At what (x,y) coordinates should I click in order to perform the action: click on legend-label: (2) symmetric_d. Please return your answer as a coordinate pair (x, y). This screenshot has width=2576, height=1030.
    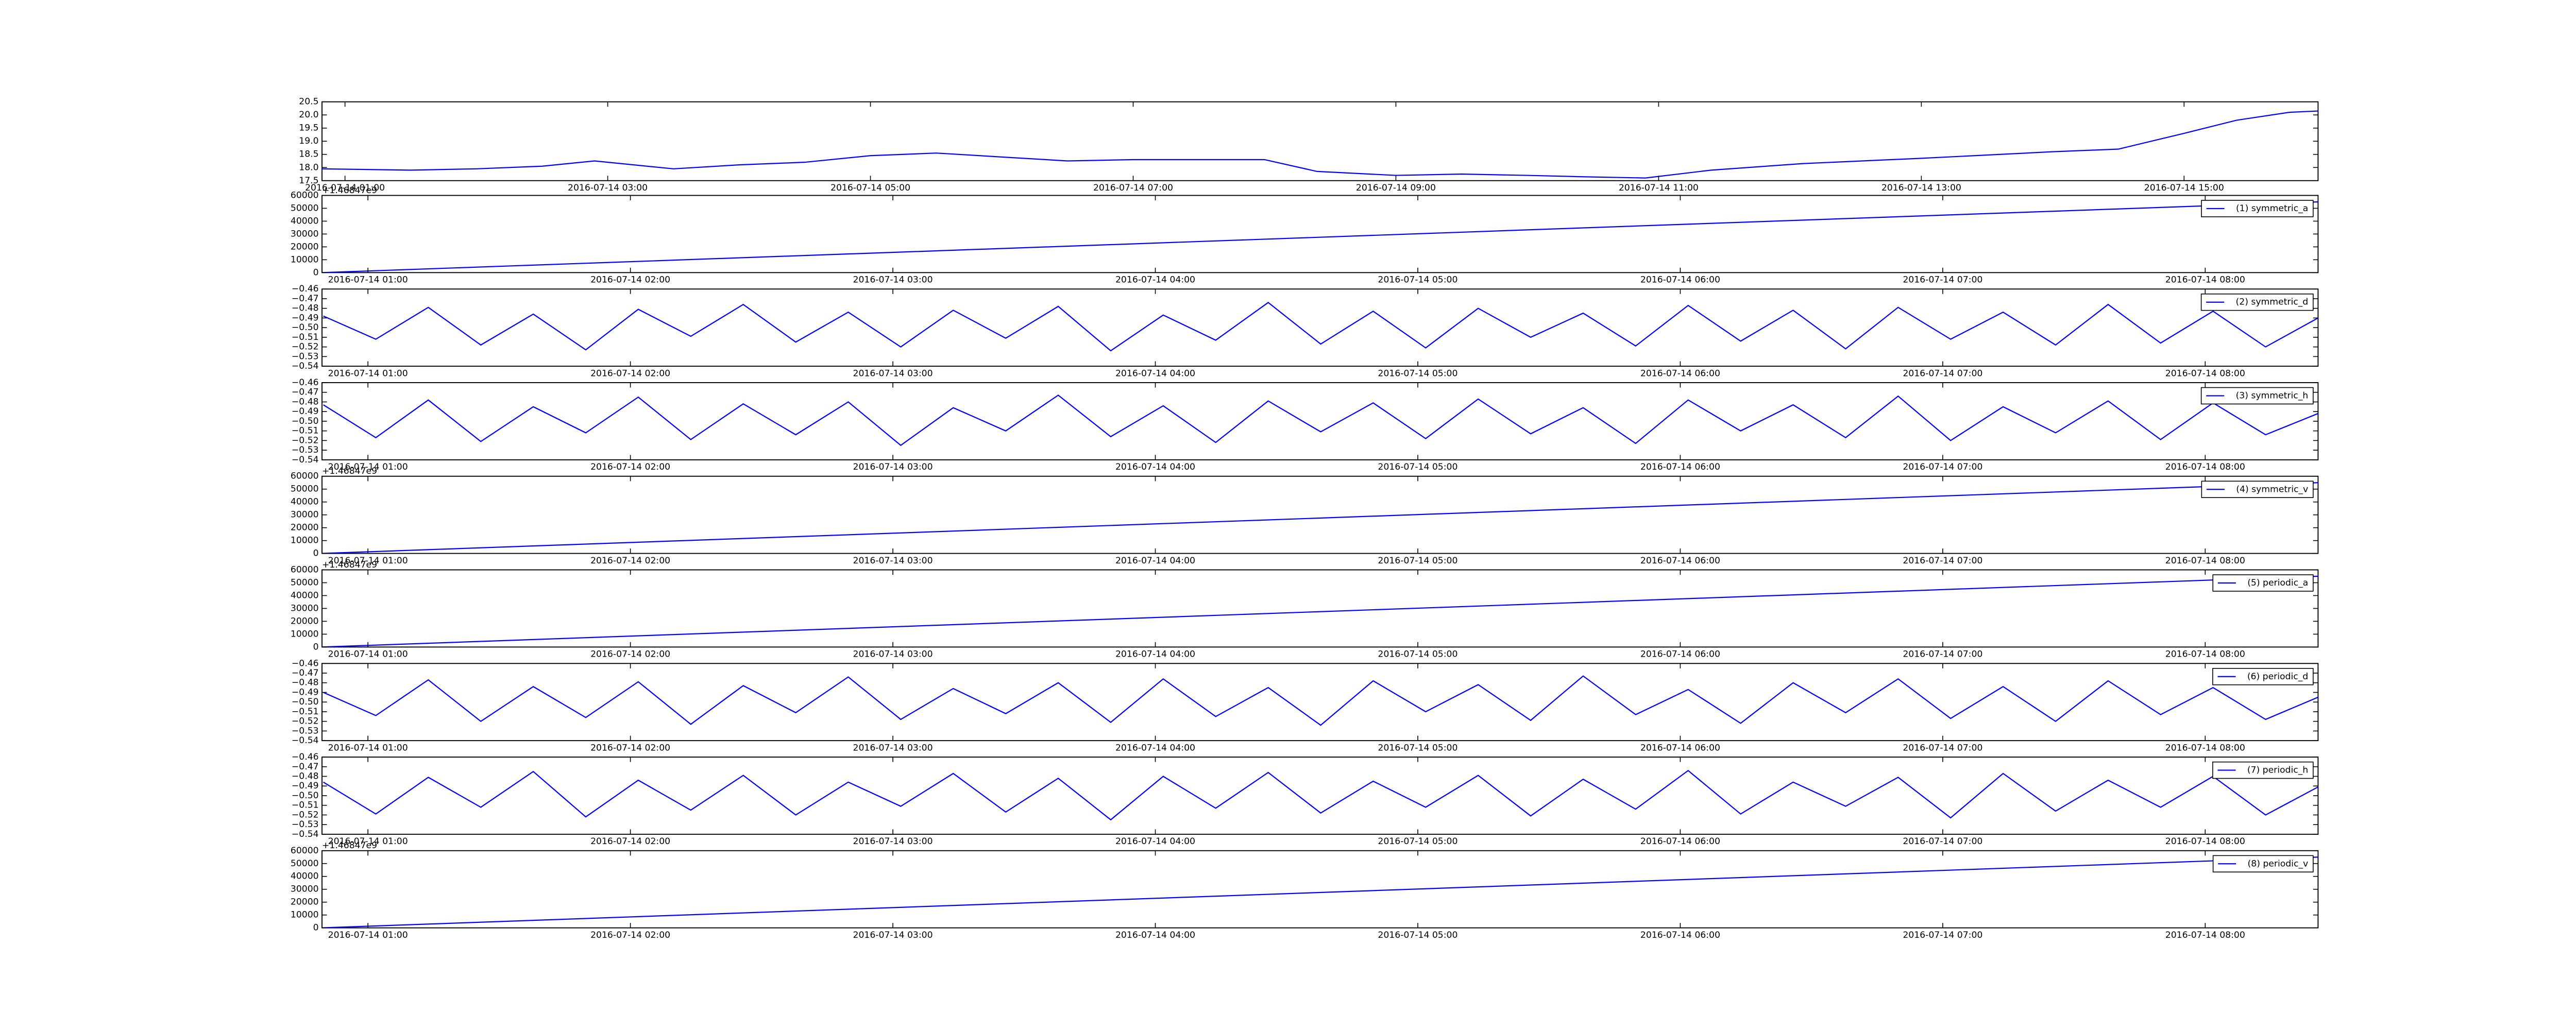
    Looking at the image, I should click on (2272, 302).